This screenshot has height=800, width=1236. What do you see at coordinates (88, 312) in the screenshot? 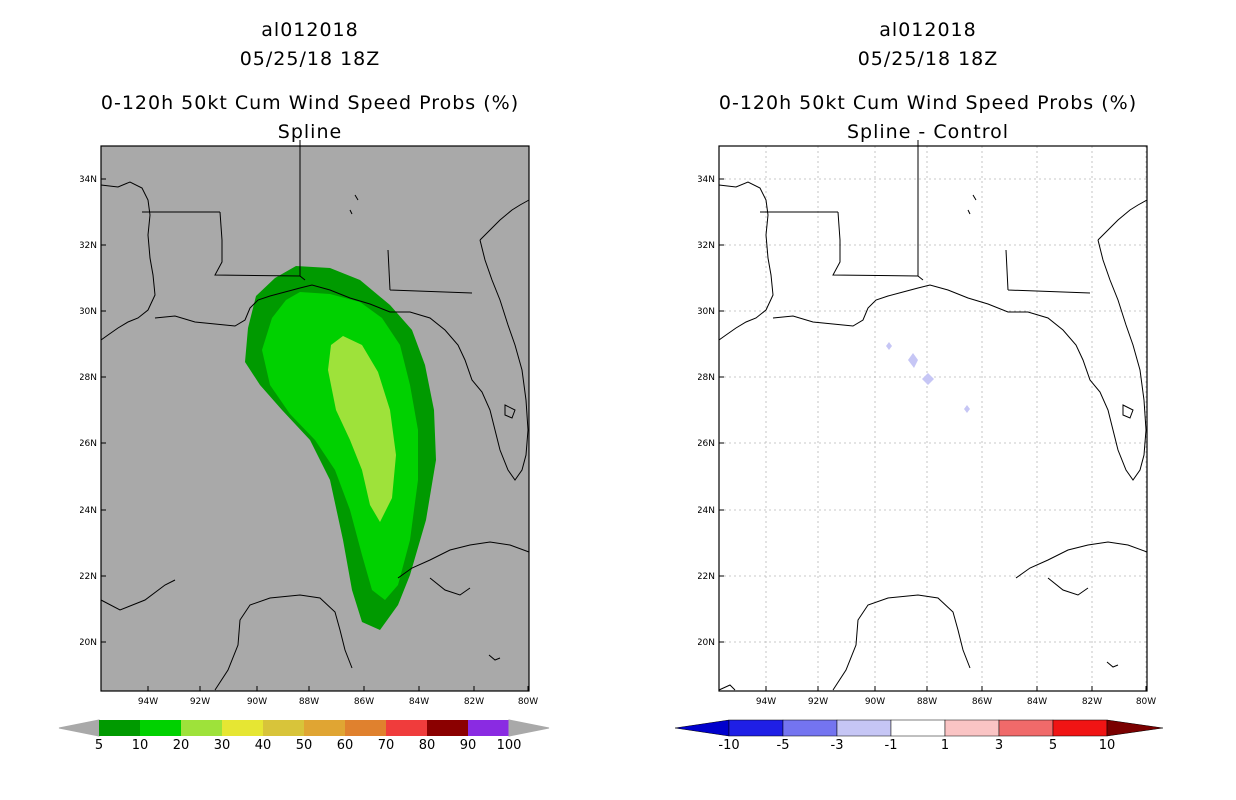
I see `left-lat-label: 30N` at bounding box center [88, 312].